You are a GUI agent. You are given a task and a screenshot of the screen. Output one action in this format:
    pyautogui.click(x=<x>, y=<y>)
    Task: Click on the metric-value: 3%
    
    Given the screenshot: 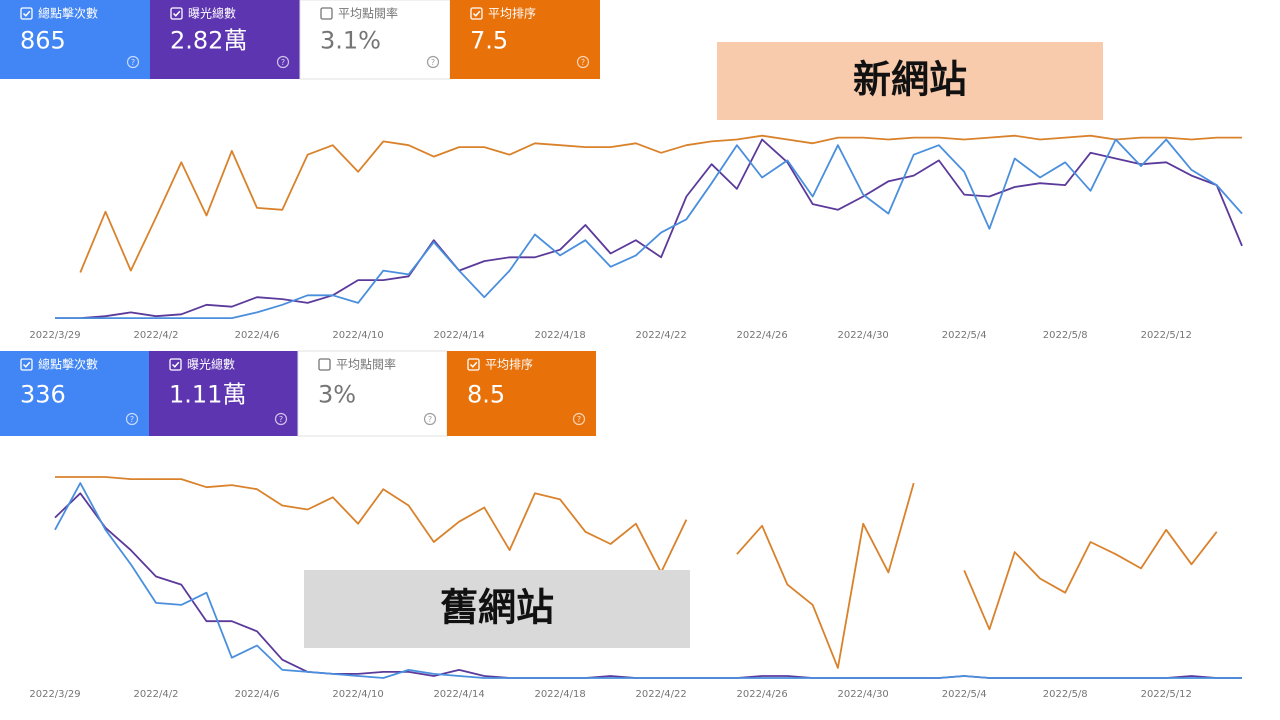 What is the action you would take?
    pyautogui.click(x=337, y=395)
    